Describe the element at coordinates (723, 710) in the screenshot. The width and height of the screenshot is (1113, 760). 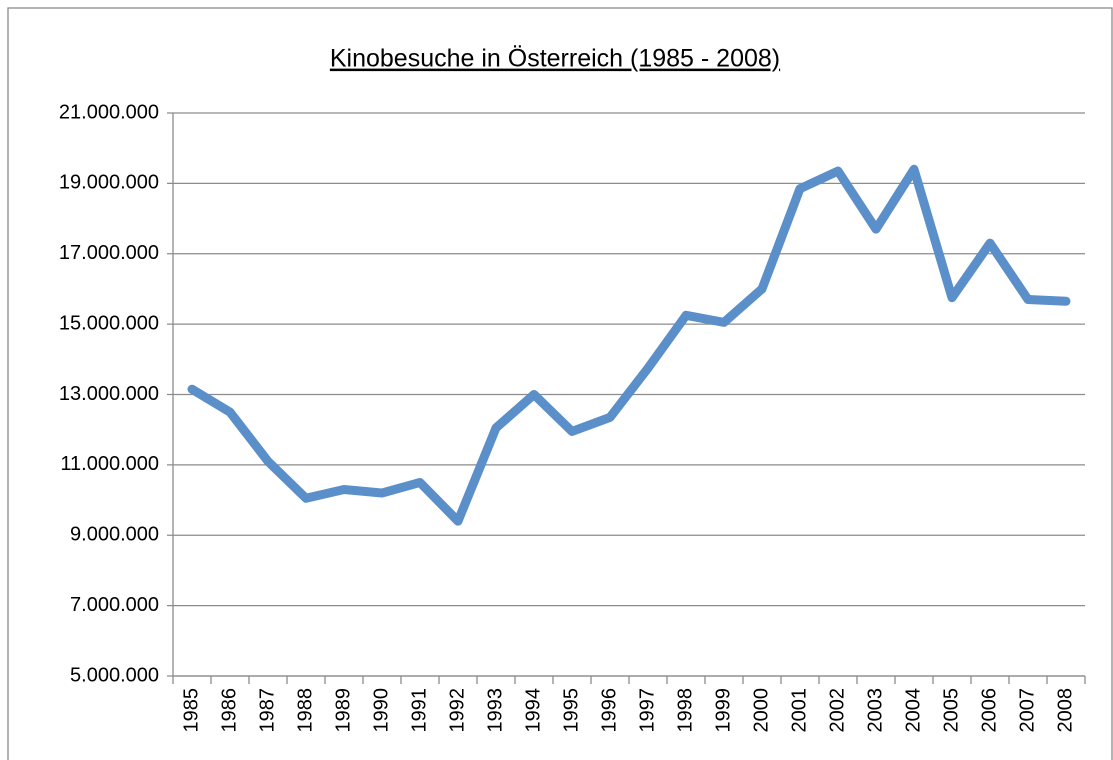
I see `x-tick-label: 1999` at that location.